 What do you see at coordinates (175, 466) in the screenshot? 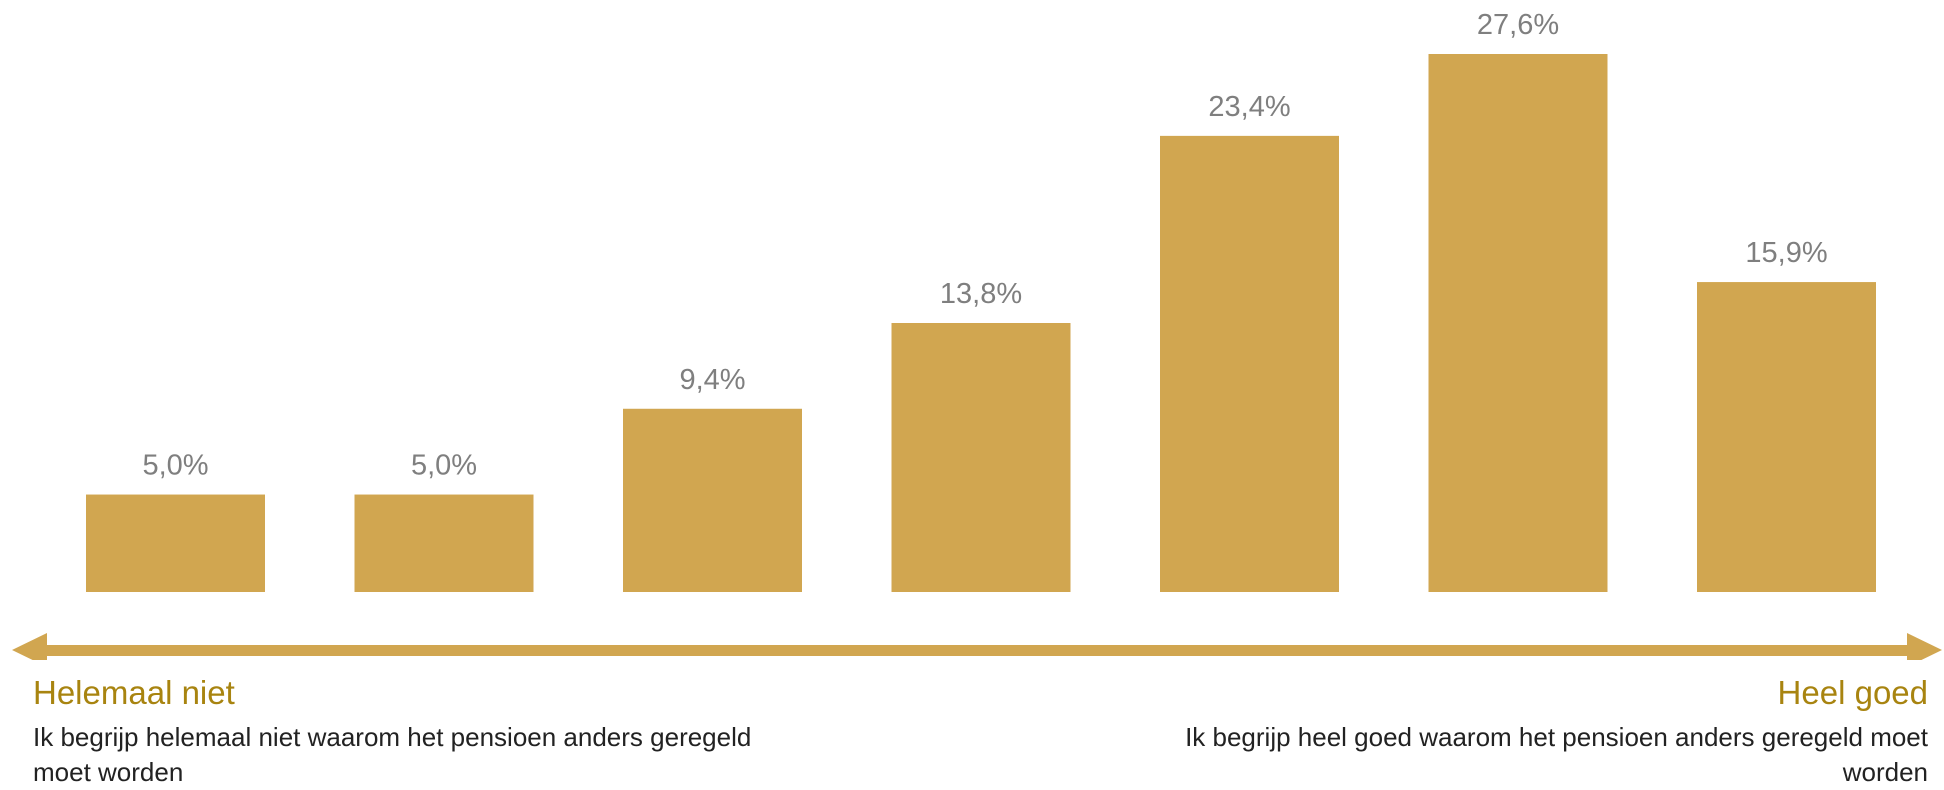
I see `value-label-1: 5,0%` at bounding box center [175, 466].